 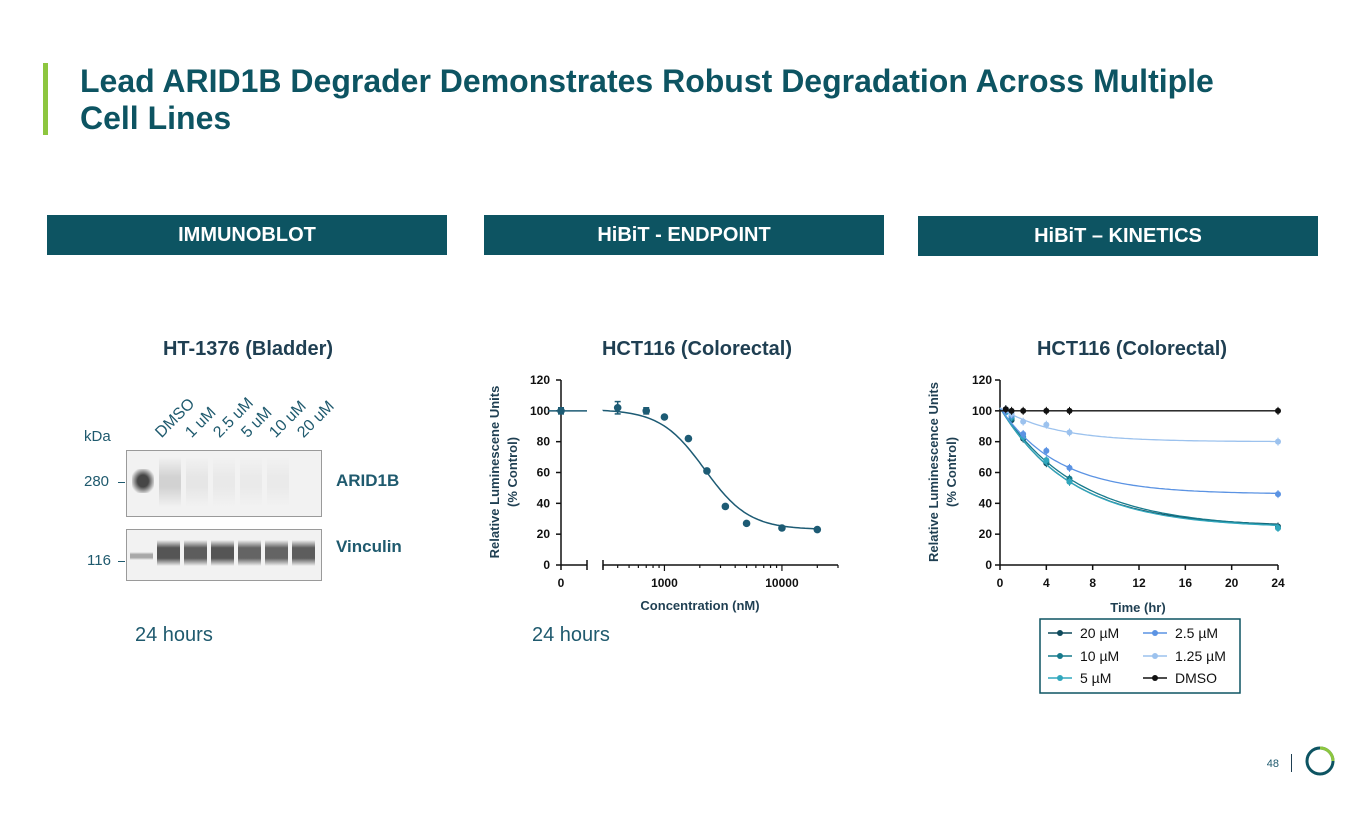 I want to click on kinetics-ylabel2: (% Control), so click(x=951, y=472).